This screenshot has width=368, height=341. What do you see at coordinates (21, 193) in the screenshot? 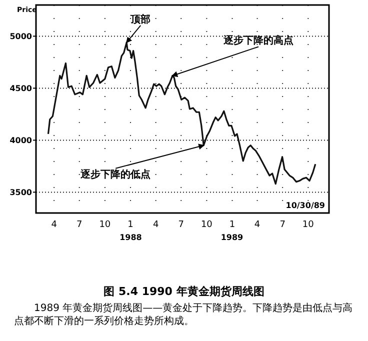
I see `y-tick-label: 3500` at bounding box center [21, 193].